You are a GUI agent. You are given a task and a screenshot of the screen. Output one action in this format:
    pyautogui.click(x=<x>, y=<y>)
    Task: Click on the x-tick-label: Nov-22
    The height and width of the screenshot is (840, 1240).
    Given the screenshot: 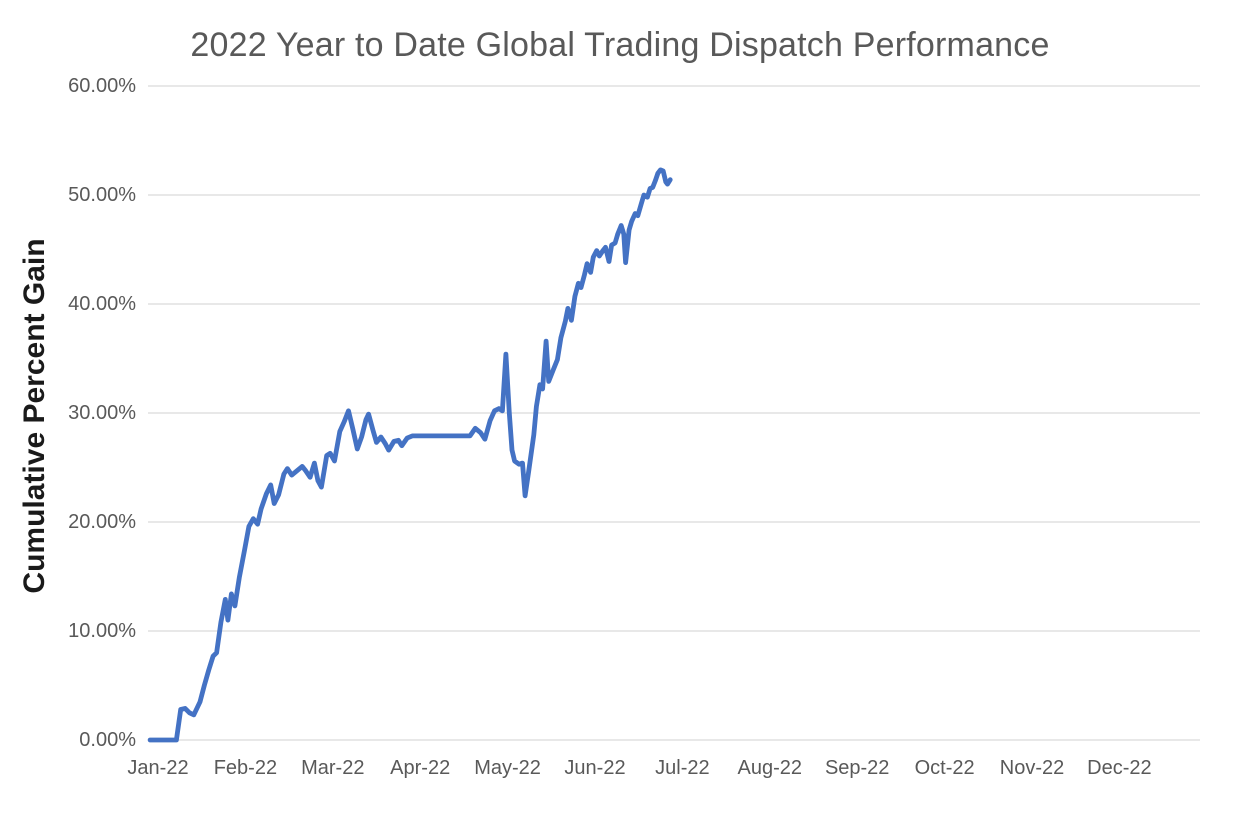 What is the action you would take?
    pyautogui.click(x=1032, y=768)
    